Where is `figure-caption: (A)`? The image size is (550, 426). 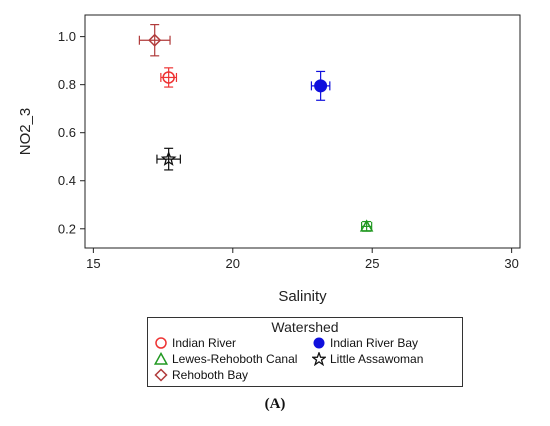 figure-caption: (A) is located at coordinates (275, 404).